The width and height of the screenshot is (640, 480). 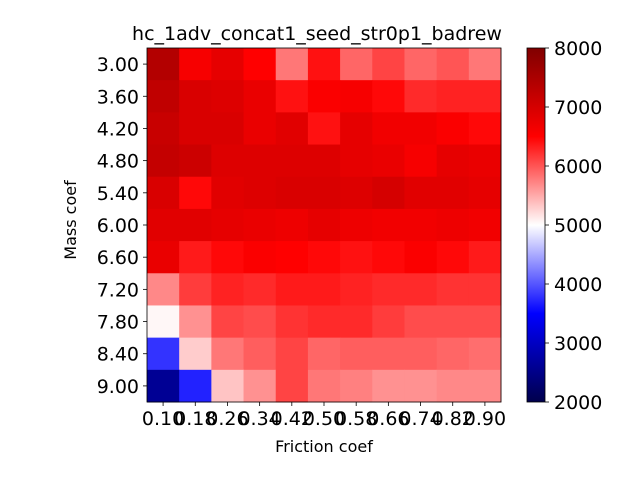 I want to click on colorbar-tick-label: 7000, so click(x=578, y=108).